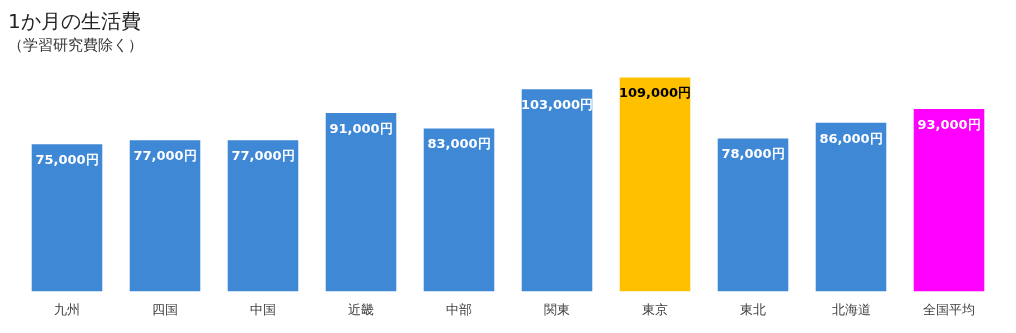 The height and width of the screenshot is (333, 1016). I want to click on x-tick-label: 関東, so click(557, 309).